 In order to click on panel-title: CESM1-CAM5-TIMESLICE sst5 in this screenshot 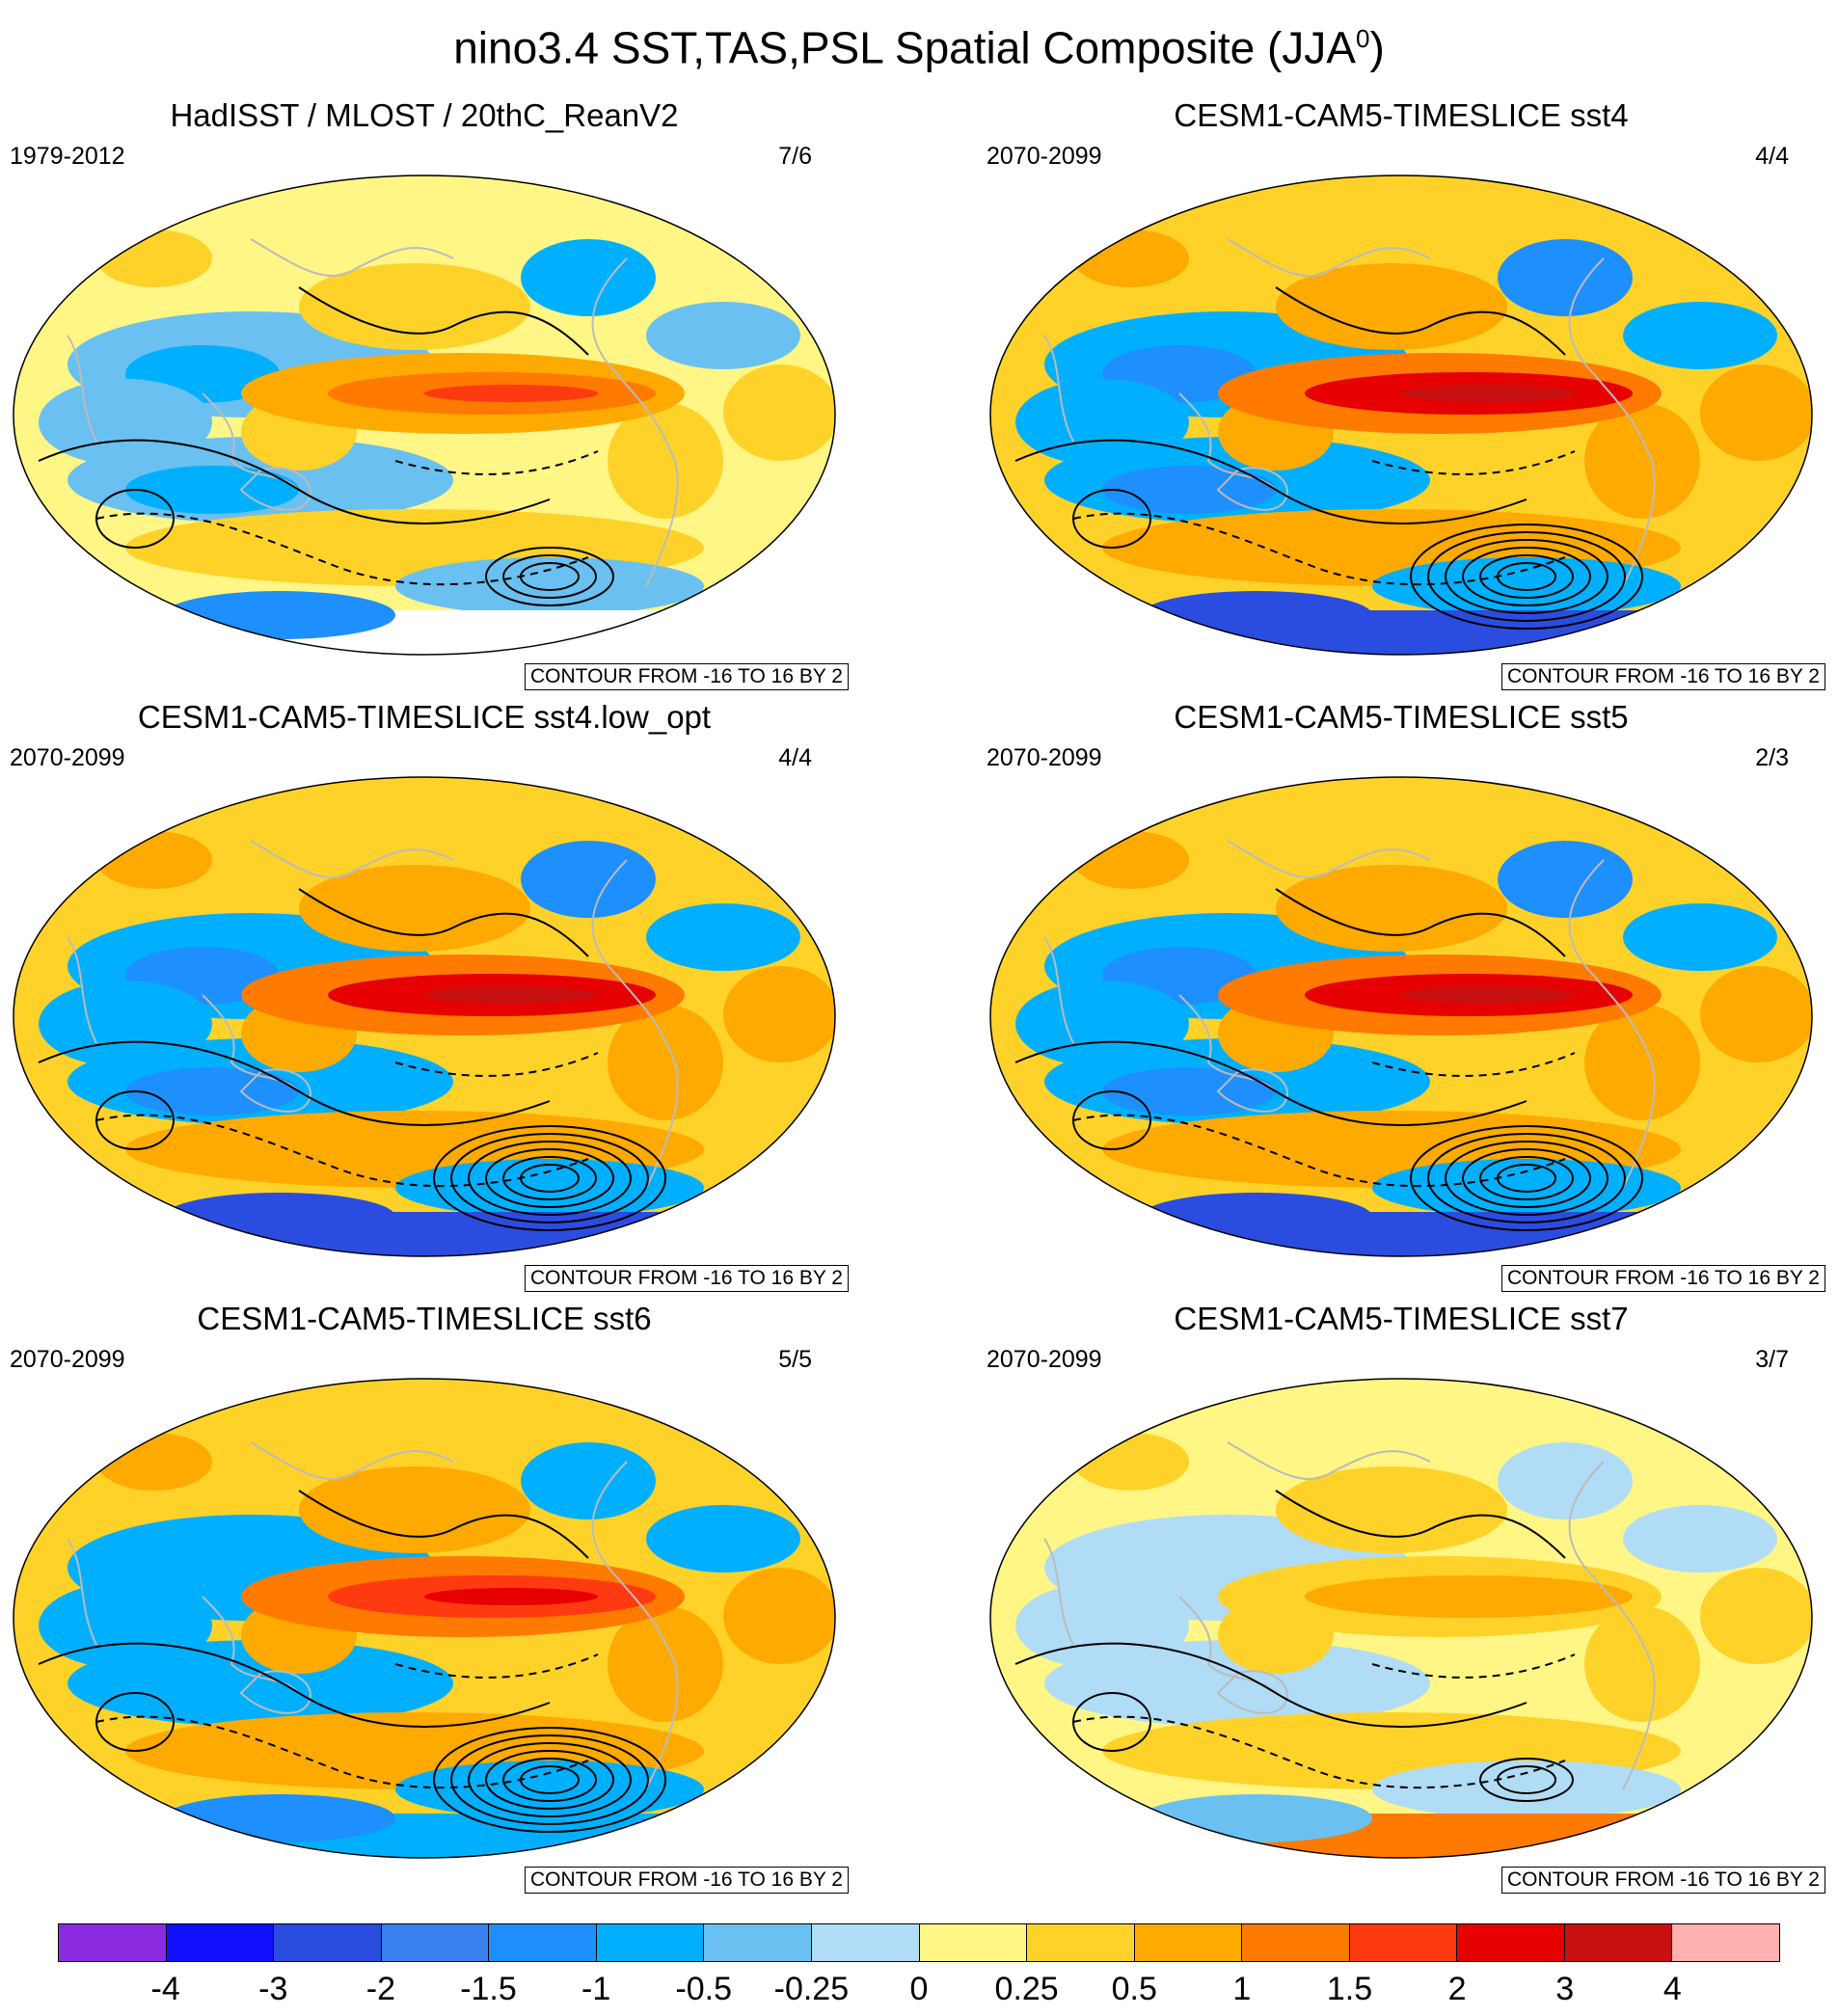, I will do `click(1401, 717)`.